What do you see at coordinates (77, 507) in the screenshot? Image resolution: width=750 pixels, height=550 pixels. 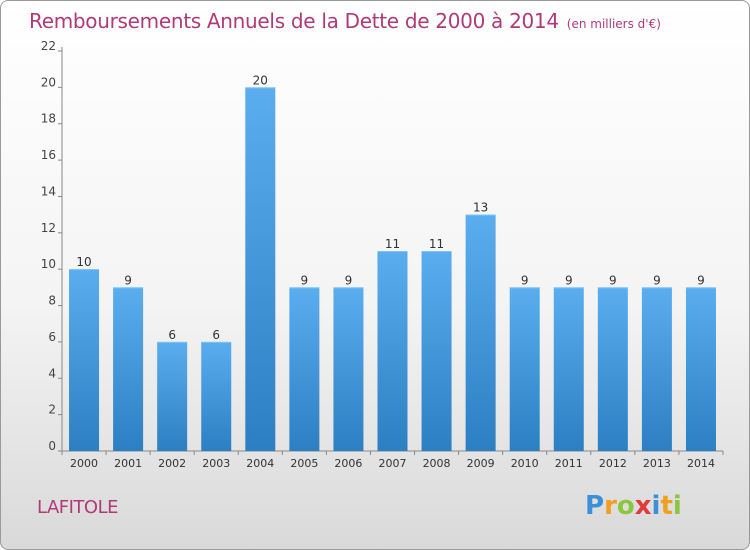 I see `town-name: LAFITOLE` at bounding box center [77, 507].